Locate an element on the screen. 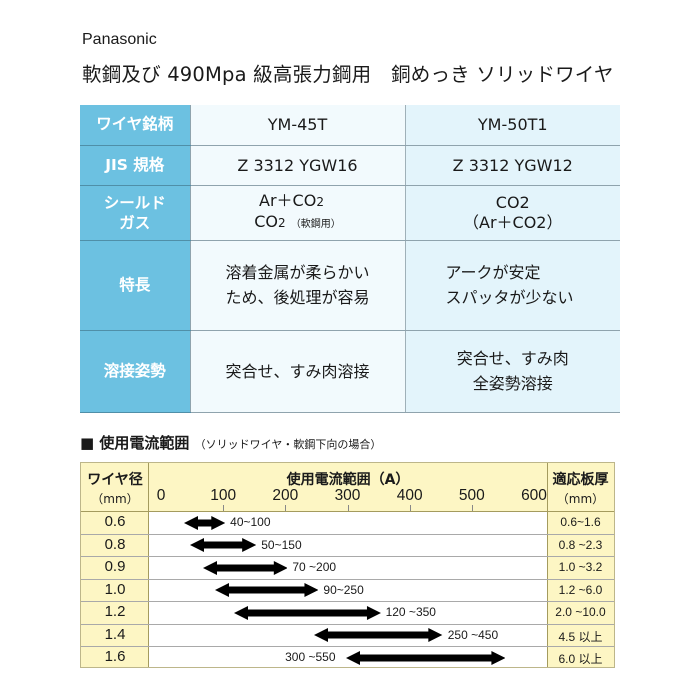  spec-line: 溶着金属が柔らかい is located at coordinates (297, 272).